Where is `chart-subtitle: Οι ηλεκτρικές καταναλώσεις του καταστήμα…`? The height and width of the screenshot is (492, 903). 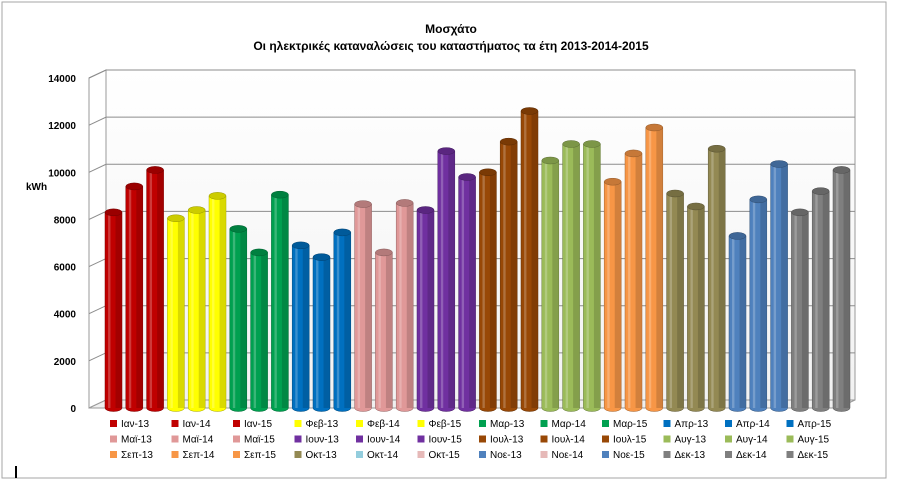 chart-subtitle: Οι ηλεκτρικές καταναλώσεις του καταστήμα… is located at coordinates (451, 46).